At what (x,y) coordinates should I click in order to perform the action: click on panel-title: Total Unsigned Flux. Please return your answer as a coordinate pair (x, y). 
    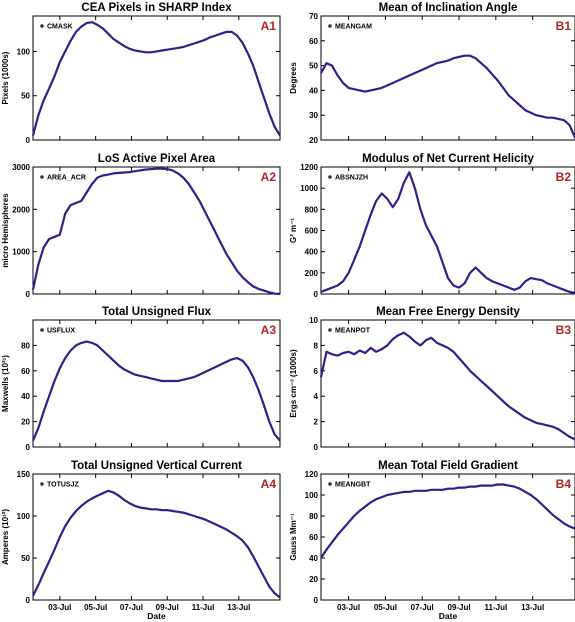
    Looking at the image, I should click on (157, 312).